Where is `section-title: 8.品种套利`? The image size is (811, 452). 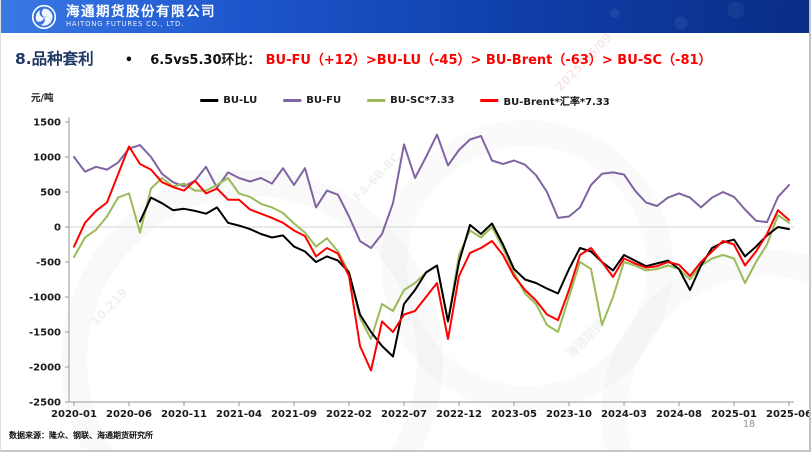
section-title: 8.品种套利 is located at coordinates (54, 59).